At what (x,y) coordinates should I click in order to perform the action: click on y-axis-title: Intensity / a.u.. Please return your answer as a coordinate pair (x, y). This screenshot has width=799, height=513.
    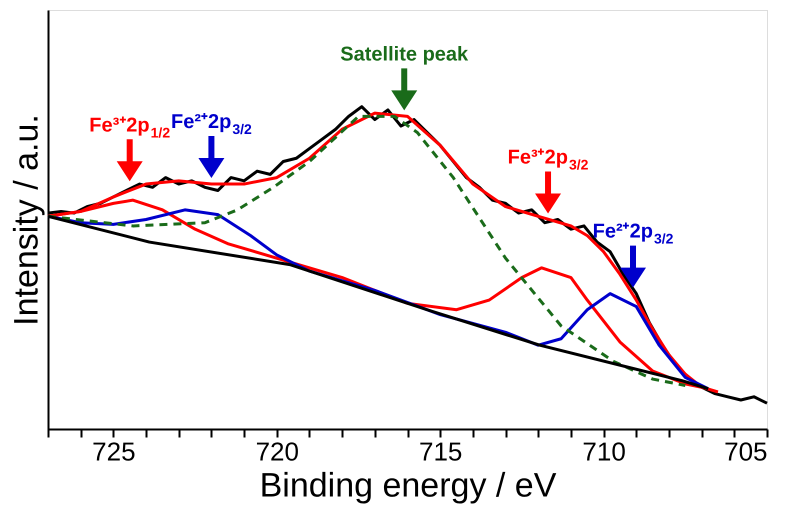
    Looking at the image, I should click on (27, 220).